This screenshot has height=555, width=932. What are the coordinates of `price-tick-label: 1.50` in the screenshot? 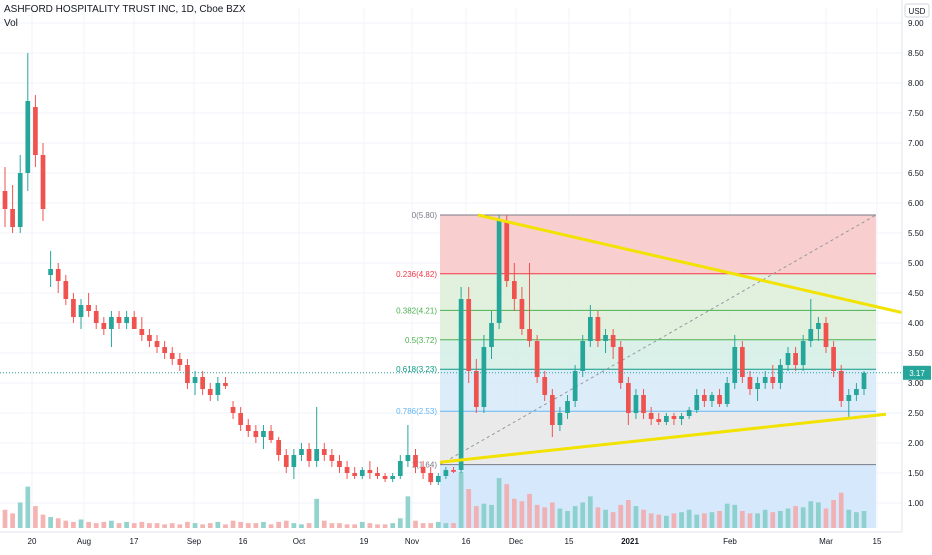 It's located at (916, 473).